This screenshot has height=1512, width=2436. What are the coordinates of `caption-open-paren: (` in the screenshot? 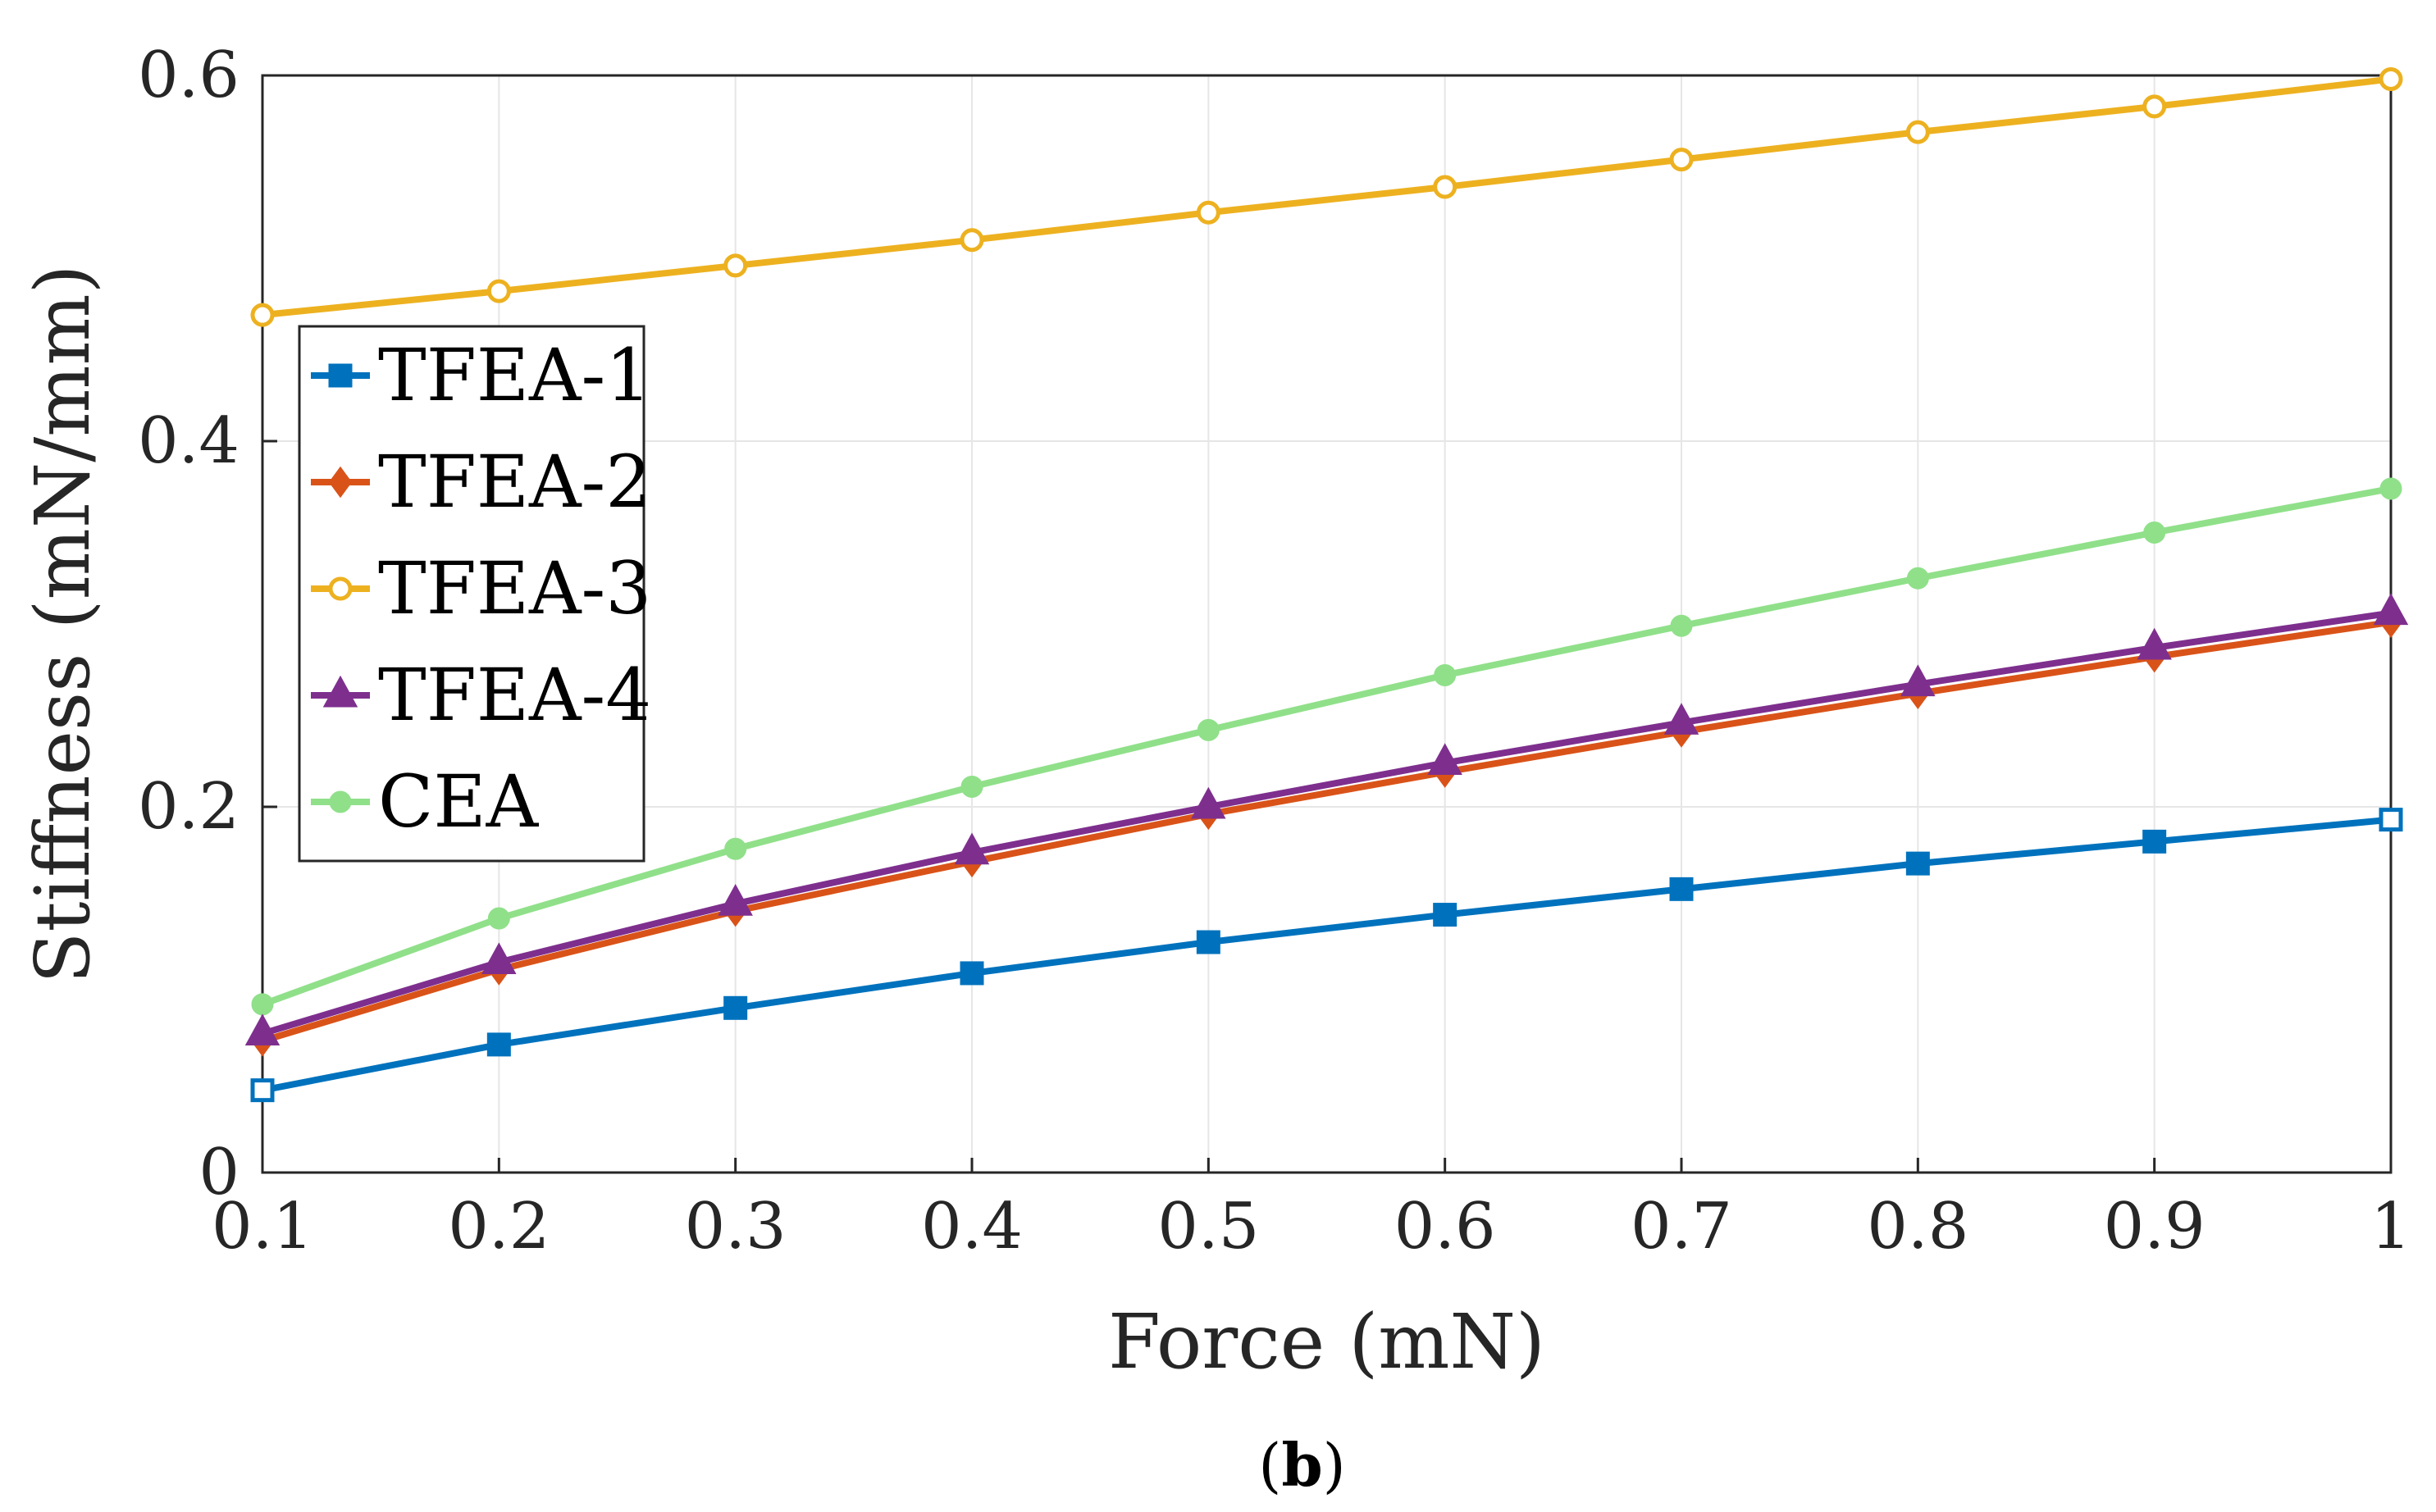 It's located at (1269, 1465).